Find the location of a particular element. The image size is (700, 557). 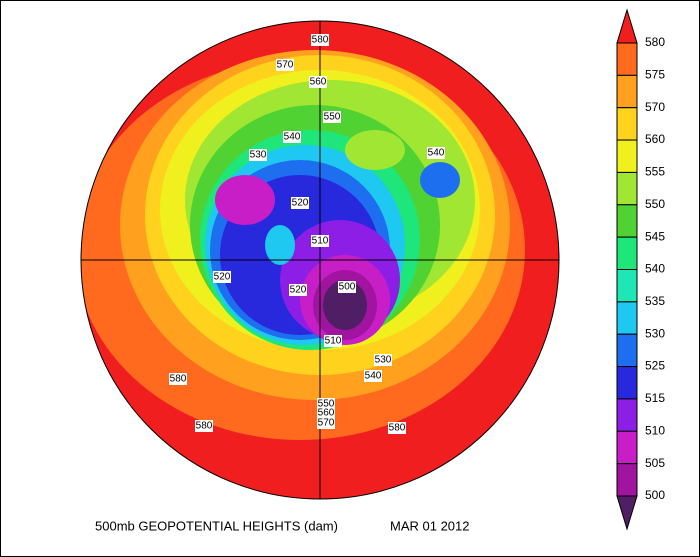

colorbar-label: 575 is located at coordinates (655, 75).